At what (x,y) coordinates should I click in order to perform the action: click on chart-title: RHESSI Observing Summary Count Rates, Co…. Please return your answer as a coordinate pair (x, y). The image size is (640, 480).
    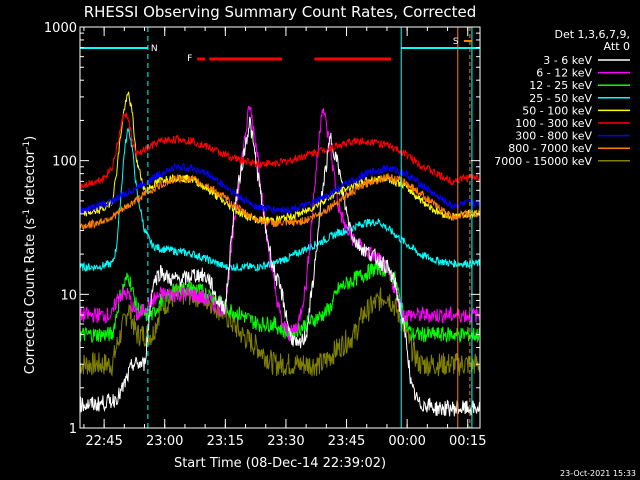
    Looking at the image, I should click on (280, 12).